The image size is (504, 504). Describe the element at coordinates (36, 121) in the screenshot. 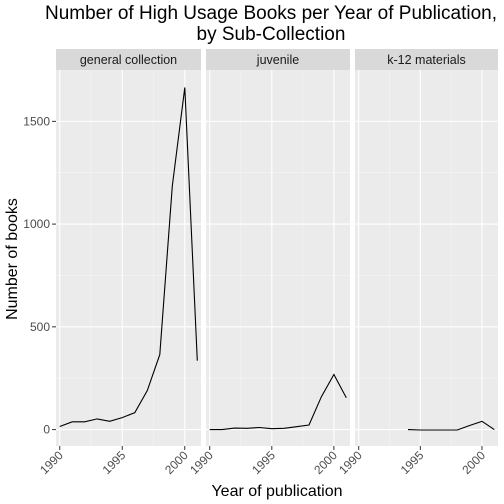

I see `y-tick-label: 1500` at that location.